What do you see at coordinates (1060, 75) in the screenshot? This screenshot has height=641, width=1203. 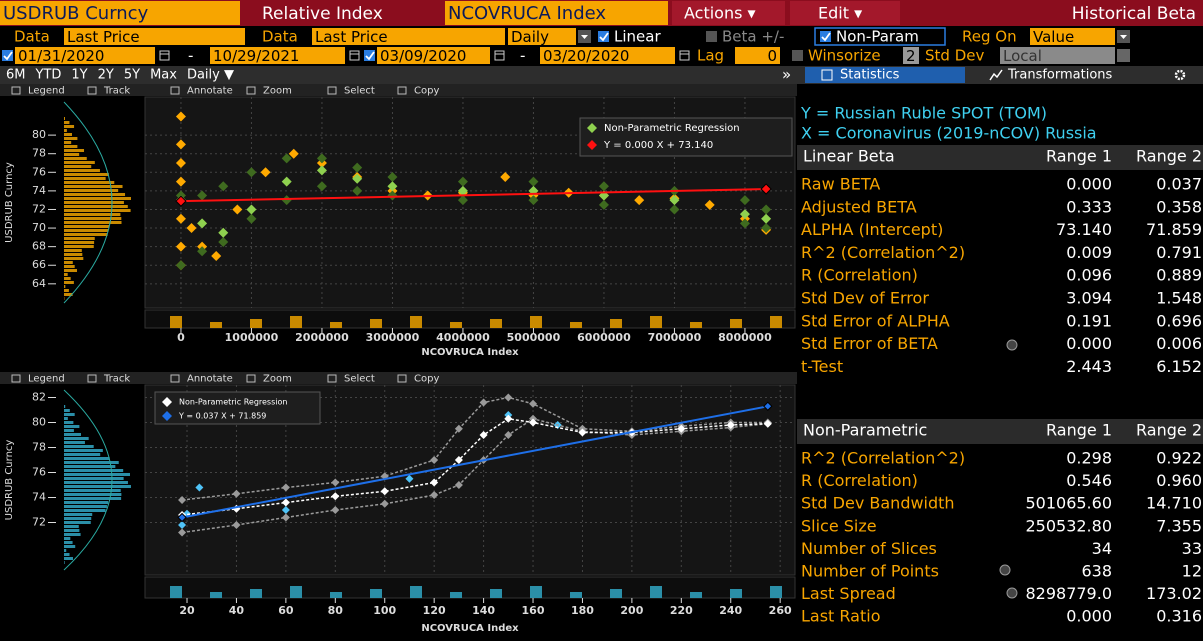 I see `tab-transformations: Transformations` at bounding box center [1060, 75].